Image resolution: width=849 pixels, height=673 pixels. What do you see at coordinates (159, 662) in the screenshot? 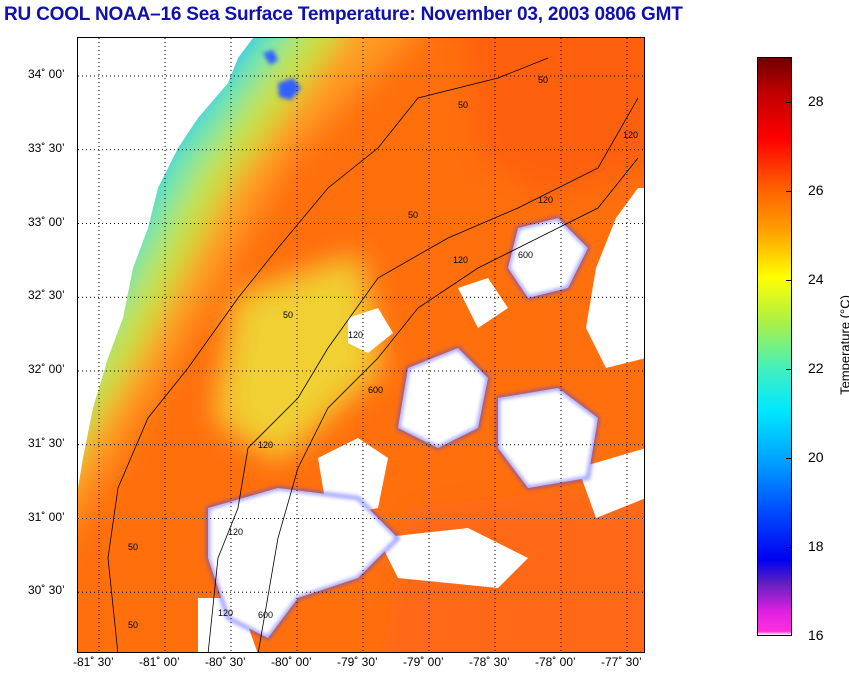
I see `lon-tick-label: -81˚ 00’` at bounding box center [159, 662].